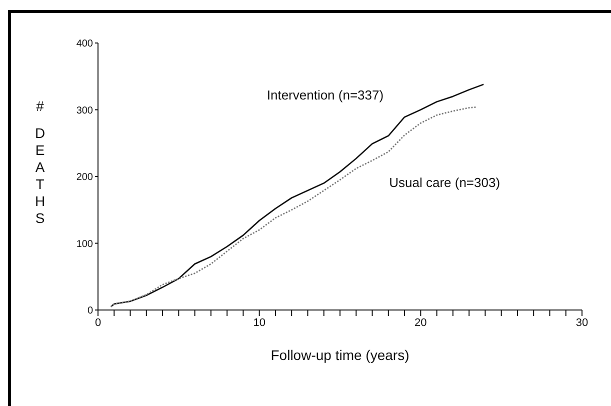 This screenshot has height=406, width=611. I want to click on x-tick-label: 20, so click(420, 322).